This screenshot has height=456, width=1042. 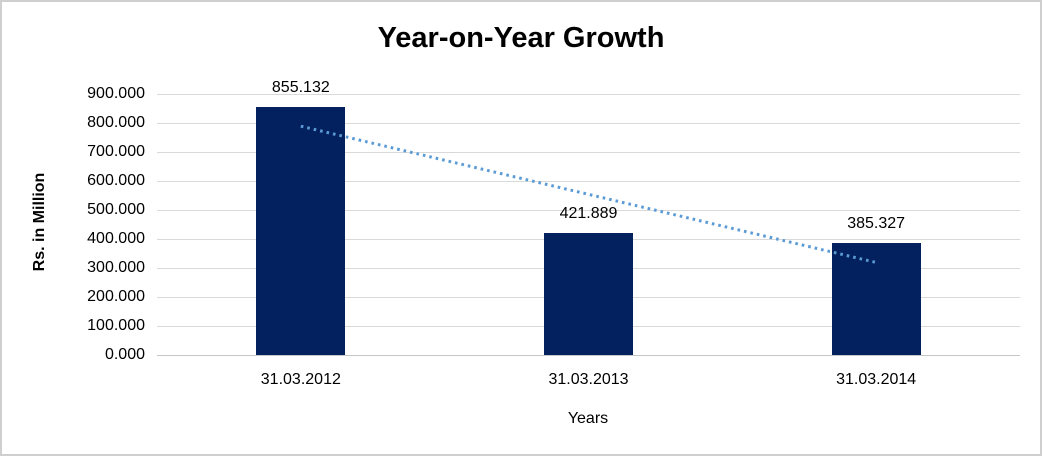 What do you see at coordinates (116, 122) in the screenshot?
I see `y-axis-tick-label: 800.000` at bounding box center [116, 122].